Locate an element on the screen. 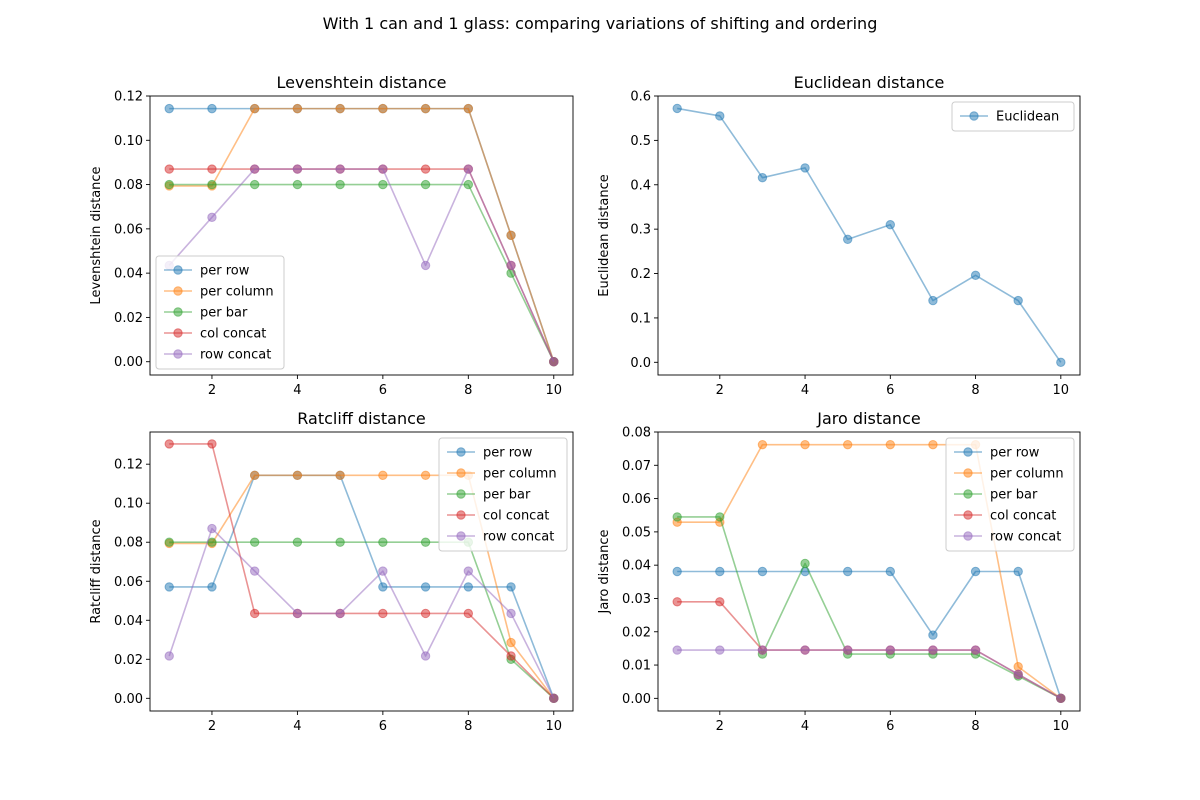 The width and height of the screenshot is (1200, 800). legend-label: per row is located at coordinates (1015, 453).